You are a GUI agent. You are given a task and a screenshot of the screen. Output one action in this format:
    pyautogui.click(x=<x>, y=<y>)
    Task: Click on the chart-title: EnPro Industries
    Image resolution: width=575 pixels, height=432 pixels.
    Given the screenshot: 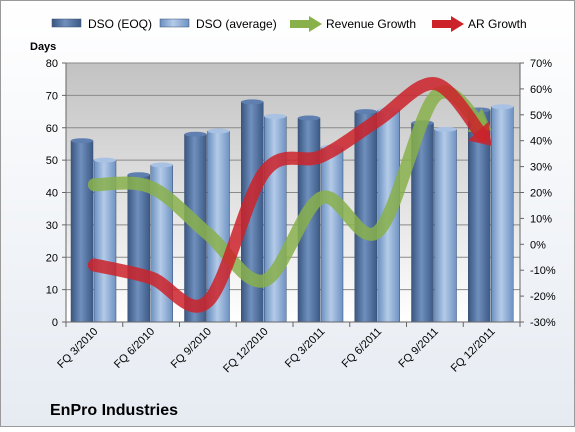 What is the action you would take?
    pyautogui.click(x=114, y=410)
    